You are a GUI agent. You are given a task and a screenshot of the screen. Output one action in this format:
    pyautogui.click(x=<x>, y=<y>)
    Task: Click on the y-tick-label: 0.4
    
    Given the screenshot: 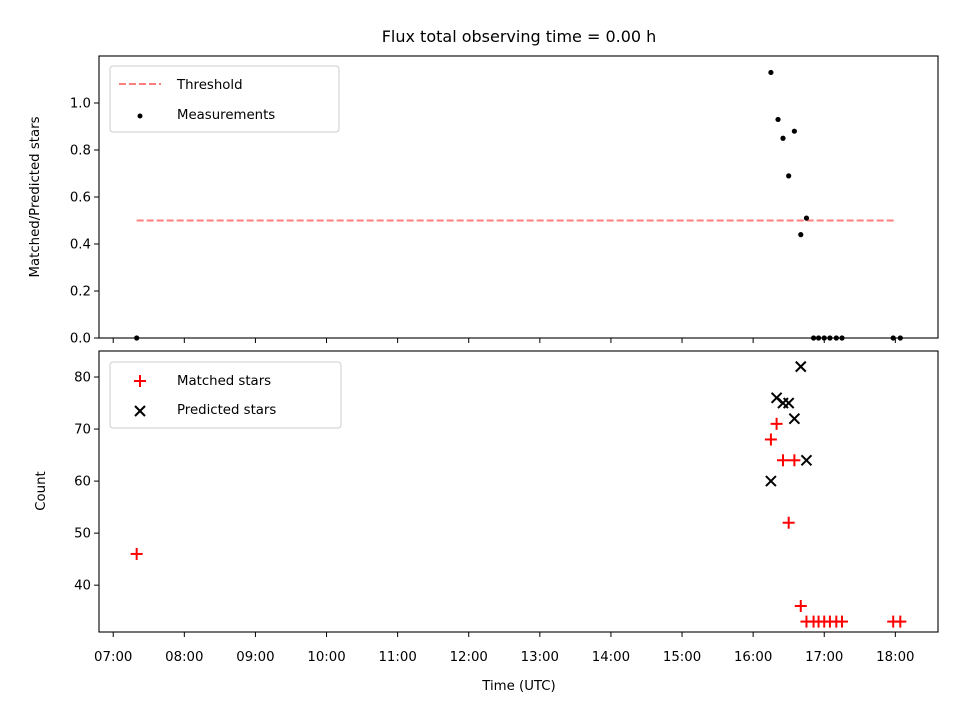 What is the action you would take?
    pyautogui.click(x=80, y=245)
    